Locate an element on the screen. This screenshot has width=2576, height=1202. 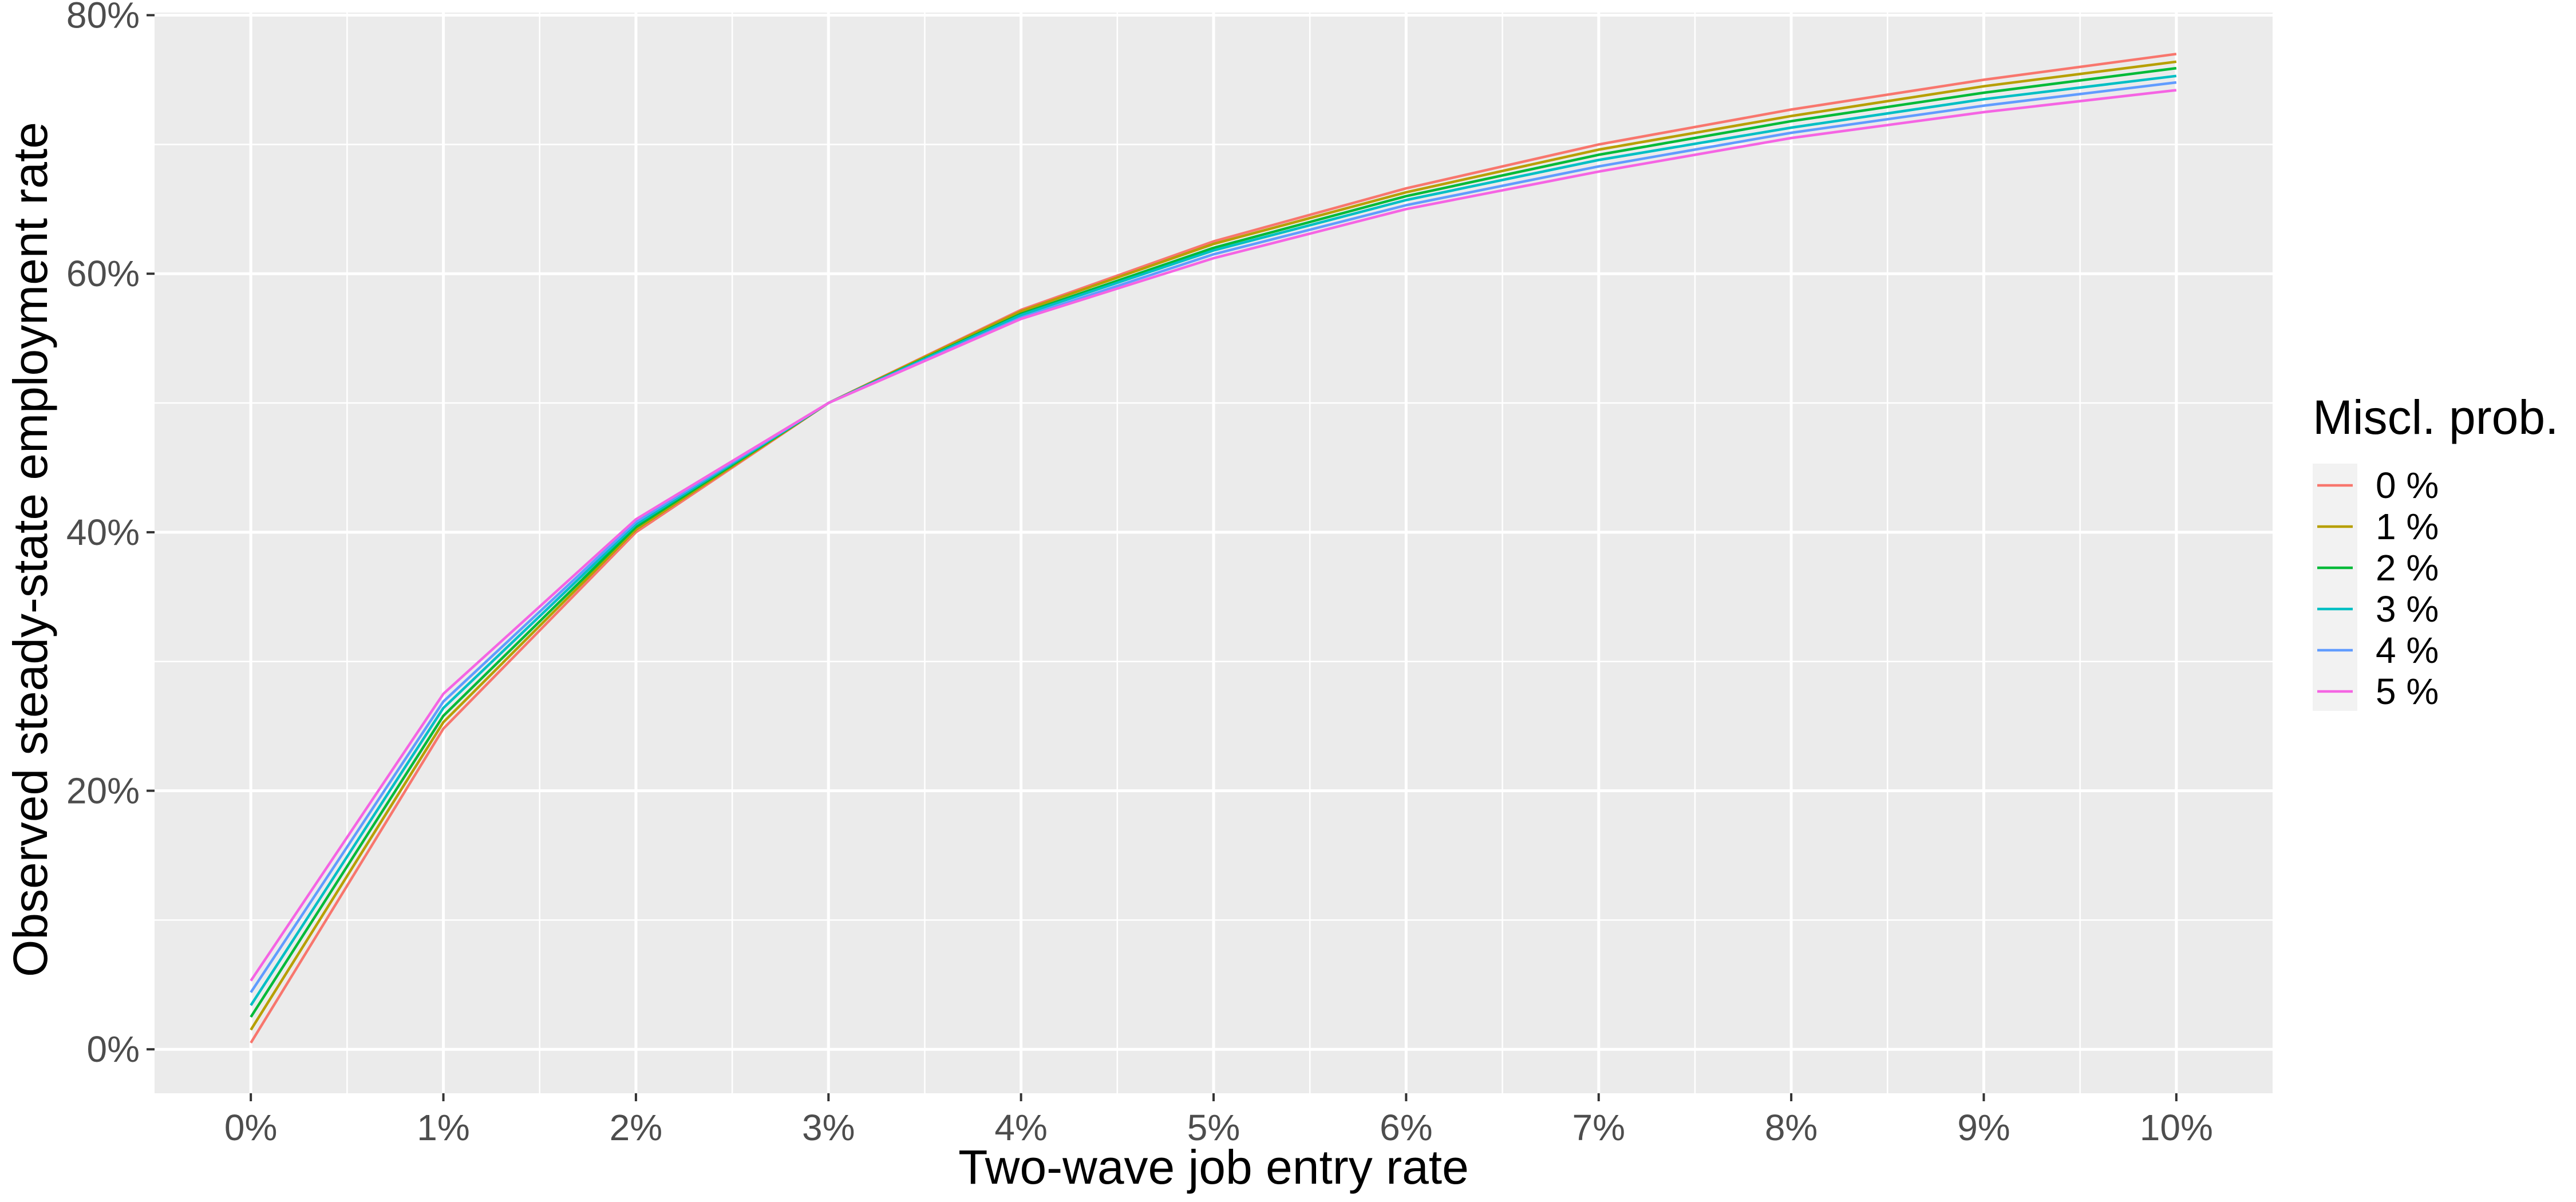
x-tick-label: 6% is located at coordinates (1406, 1127).